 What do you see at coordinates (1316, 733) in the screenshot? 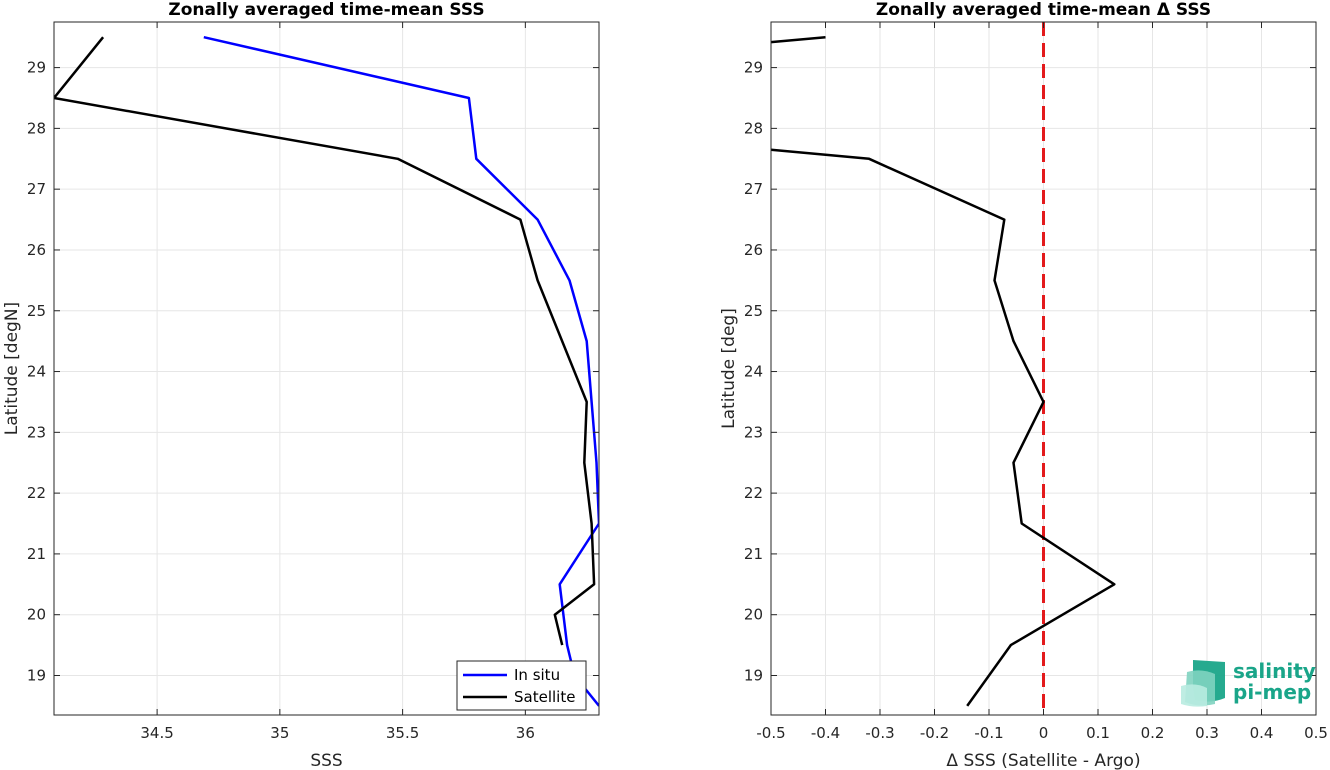
I see `x-tick-label: 0.5` at bounding box center [1316, 733].